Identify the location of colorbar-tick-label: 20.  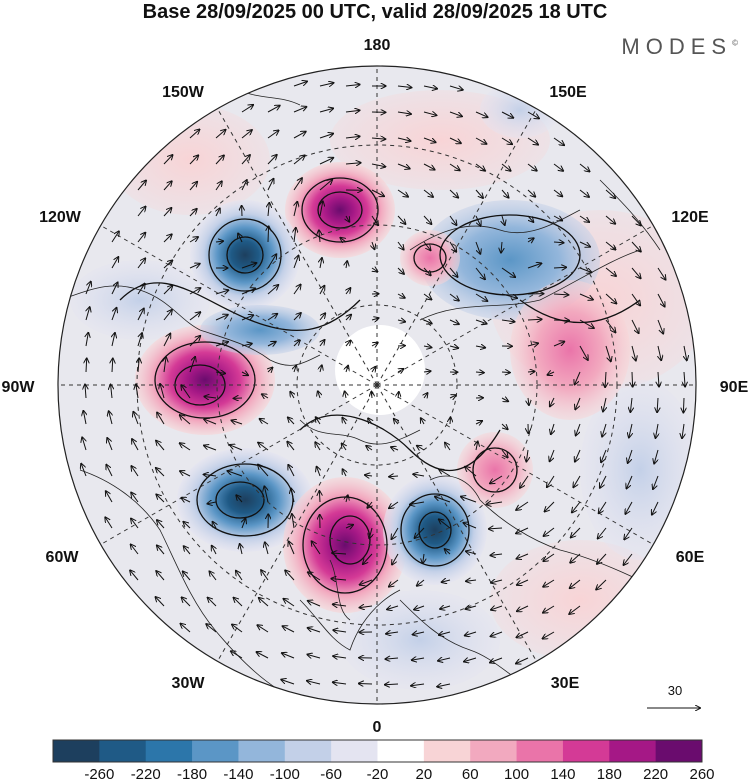
(424, 774).